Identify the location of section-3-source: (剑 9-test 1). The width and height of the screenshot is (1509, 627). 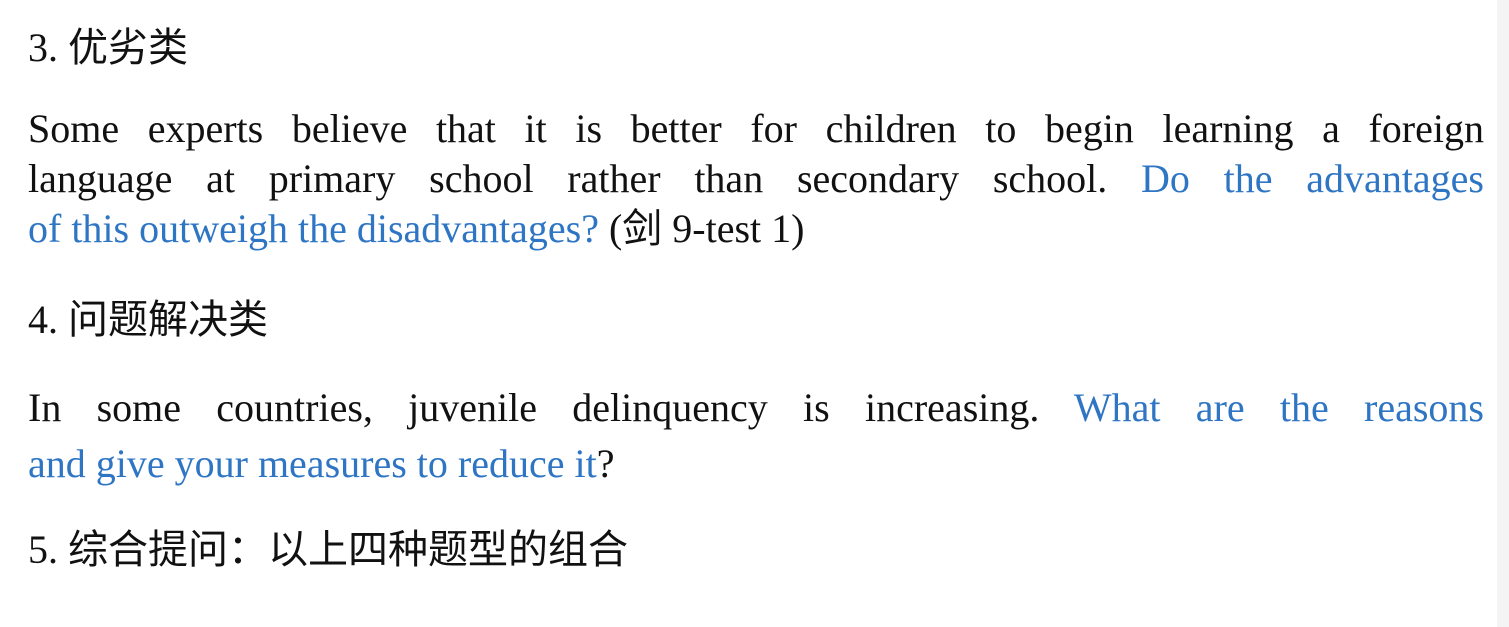
(701, 228).